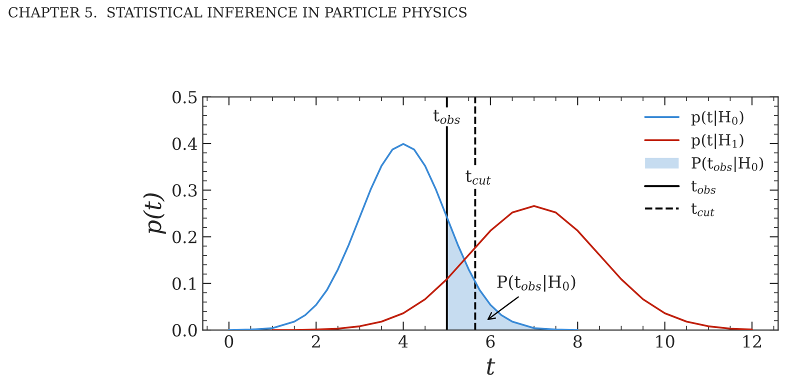  I want to click on text: t$_{obs}$, so click(703, 187).